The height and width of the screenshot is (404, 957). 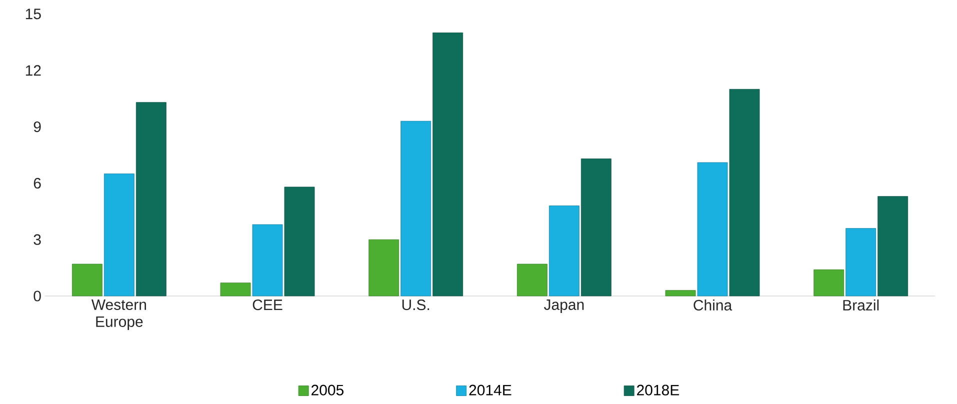 What do you see at coordinates (37, 239) in the screenshot?
I see `y-tick-label: 3` at bounding box center [37, 239].